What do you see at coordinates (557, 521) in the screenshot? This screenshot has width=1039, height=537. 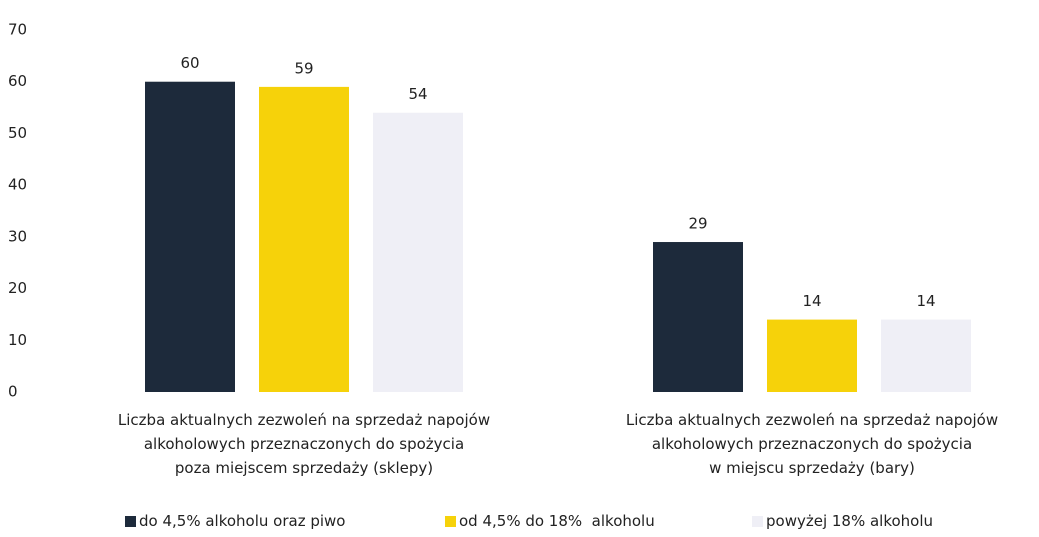 I see `legend-label: od 4,5% do 18% alkoholu` at bounding box center [557, 521].